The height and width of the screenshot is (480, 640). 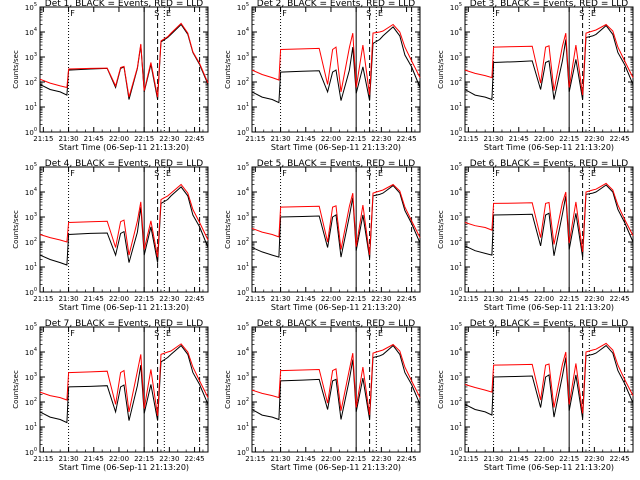 What do you see at coordinates (124, 164) in the screenshot?
I see `panel-title: Det 4, BLACK = Events, RED = LLD` at bounding box center [124, 164].